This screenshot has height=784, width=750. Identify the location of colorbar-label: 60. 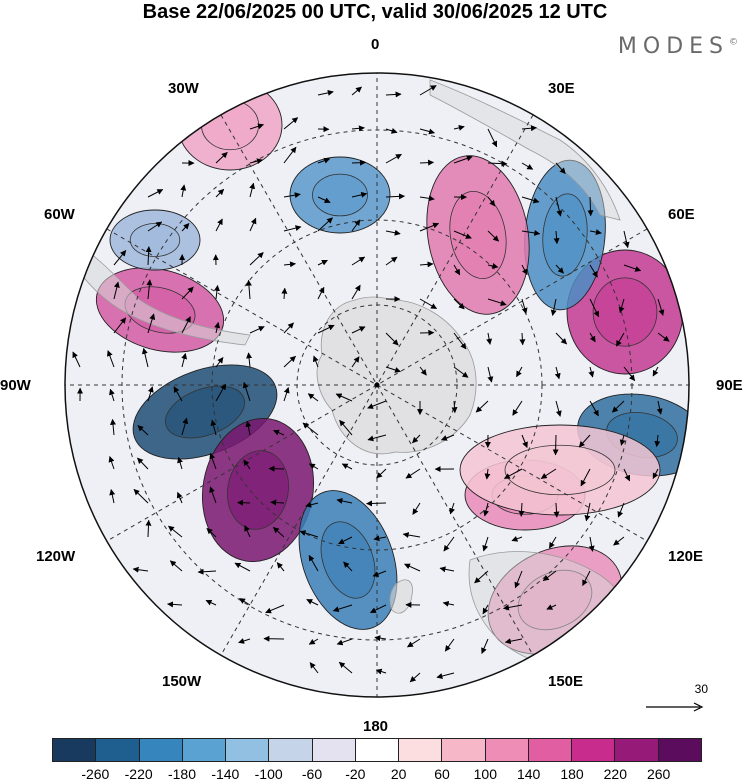
(442, 774).